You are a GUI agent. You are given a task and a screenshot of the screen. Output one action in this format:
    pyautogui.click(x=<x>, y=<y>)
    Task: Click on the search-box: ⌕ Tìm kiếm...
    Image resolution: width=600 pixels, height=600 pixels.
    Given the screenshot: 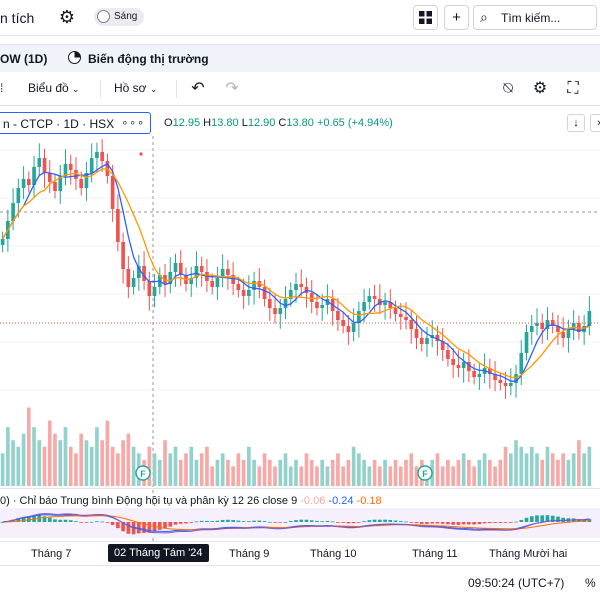 What is the action you would take?
    pyautogui.click(x=535, y=17)
    